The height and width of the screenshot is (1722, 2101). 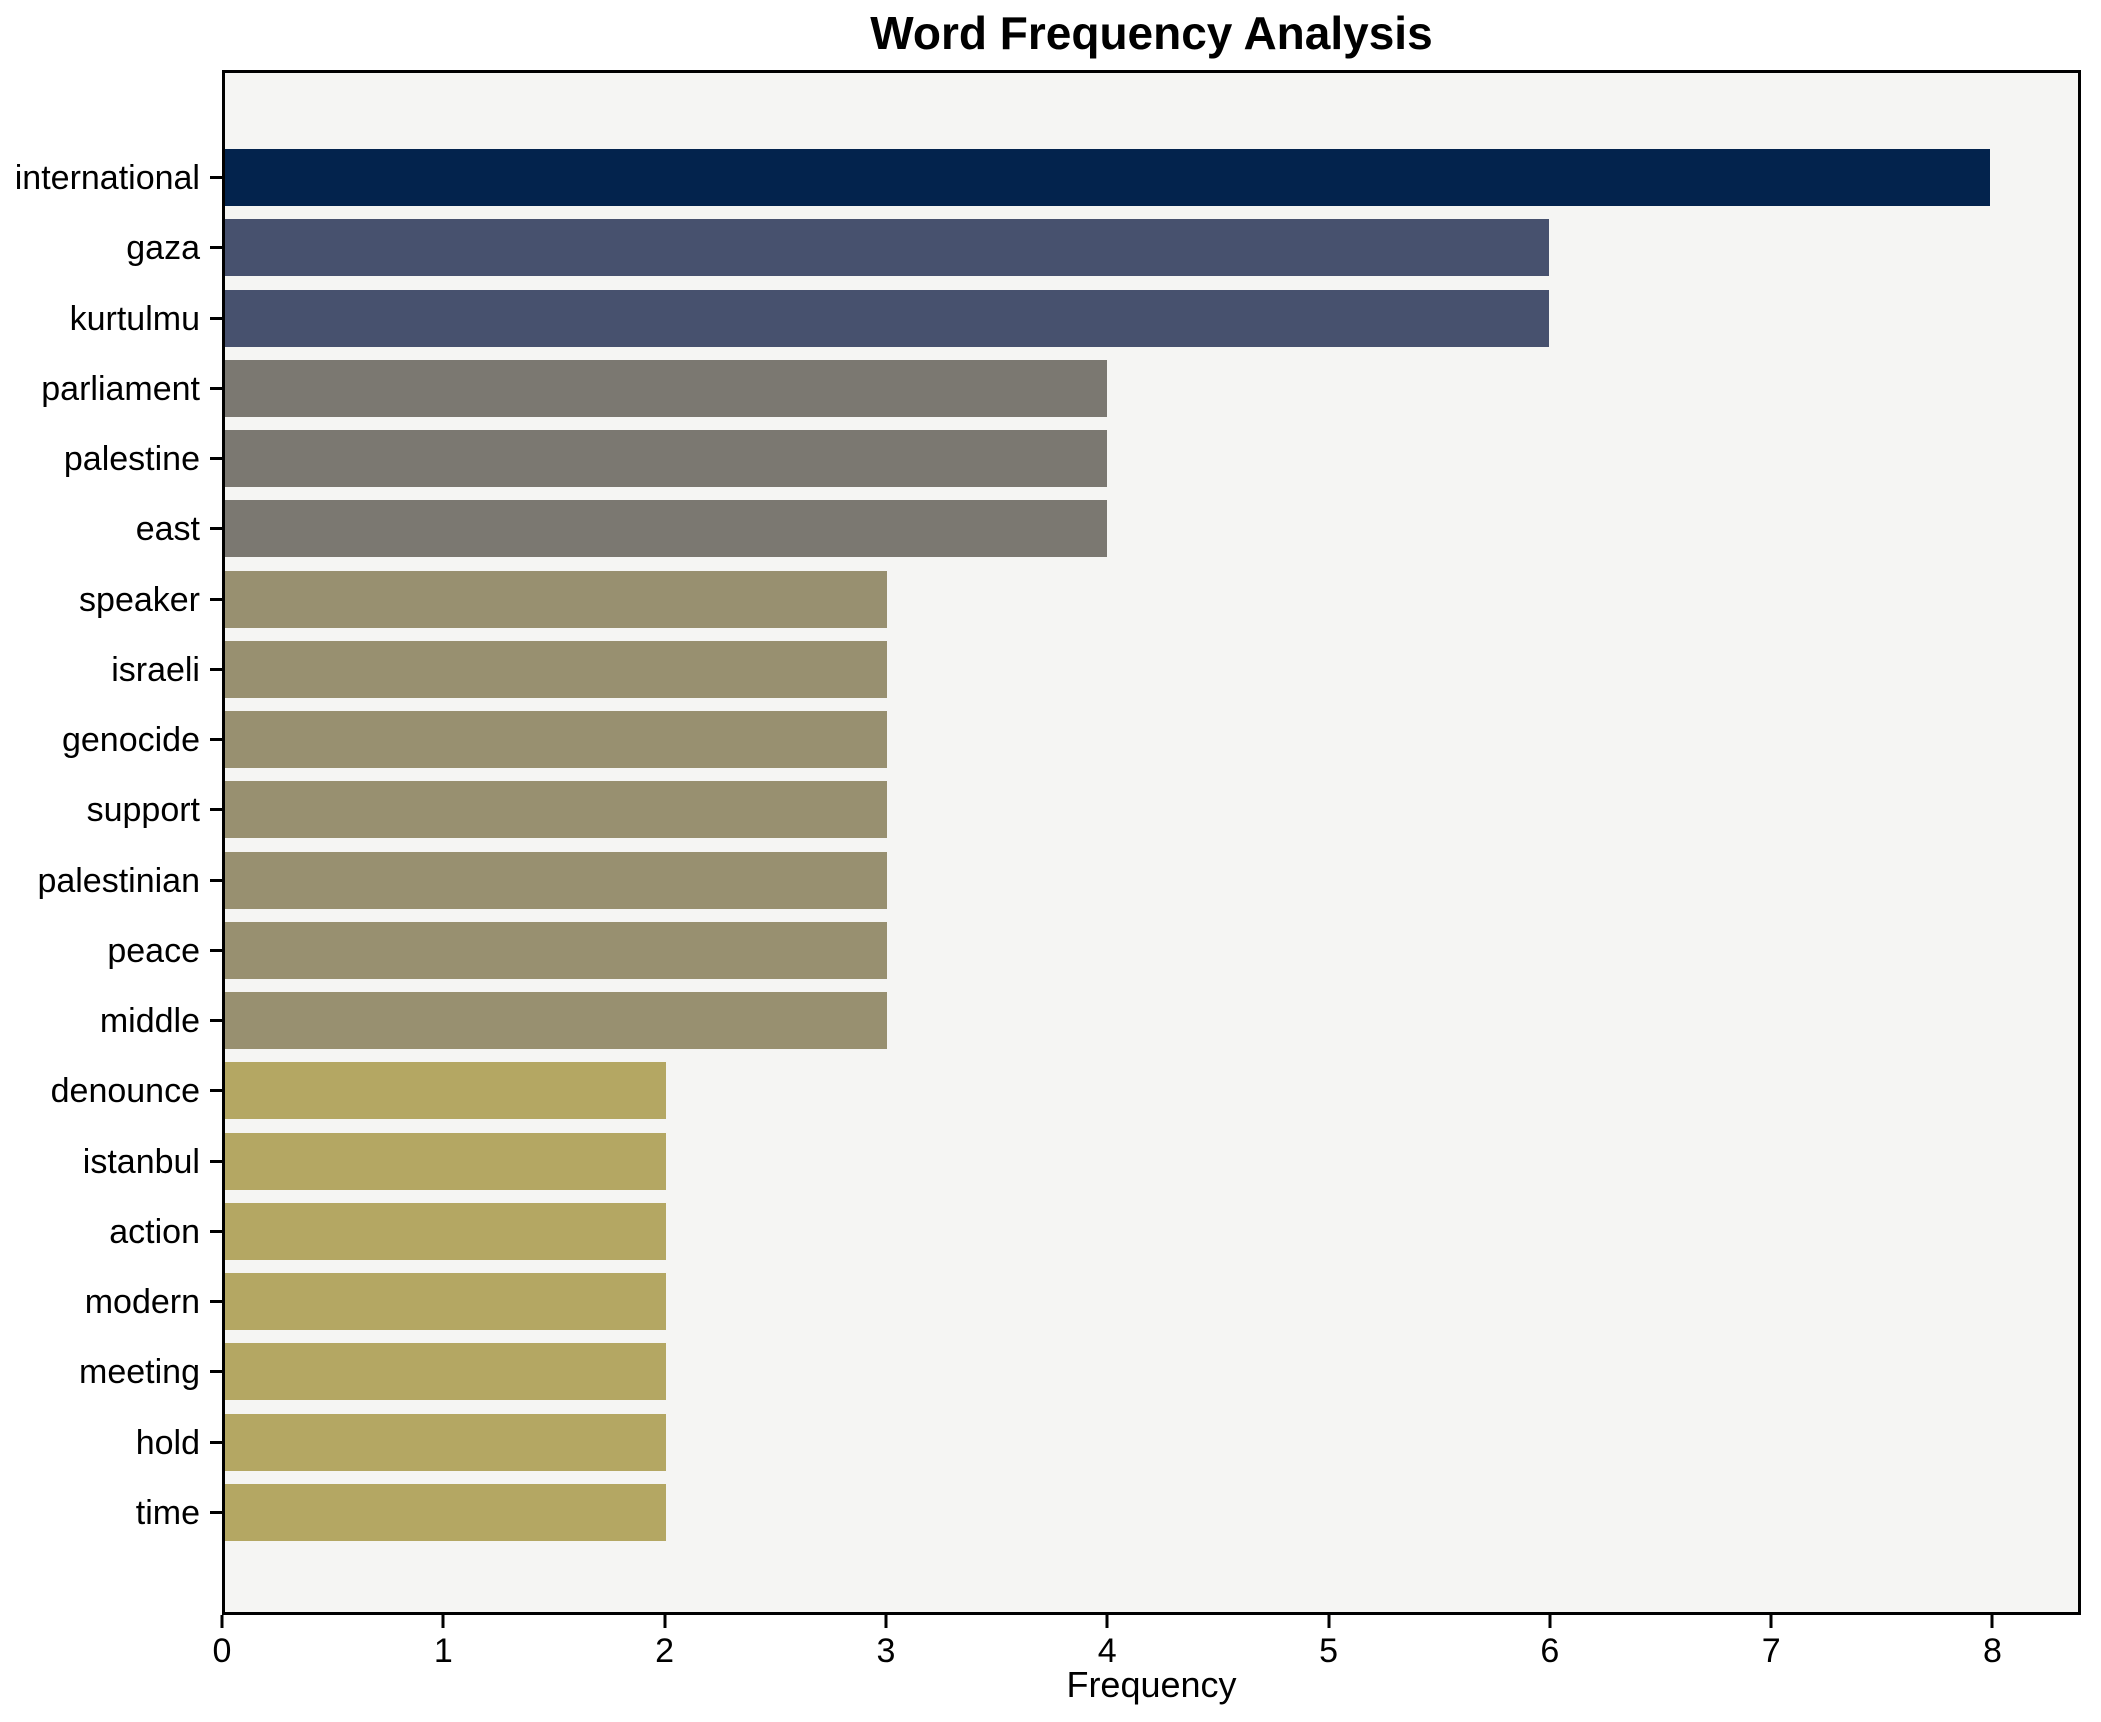 What do you see at coordinates (665, 1651) in the screenshot?
I see `x-tick-label: 2` at bounding box center [665, 1651].